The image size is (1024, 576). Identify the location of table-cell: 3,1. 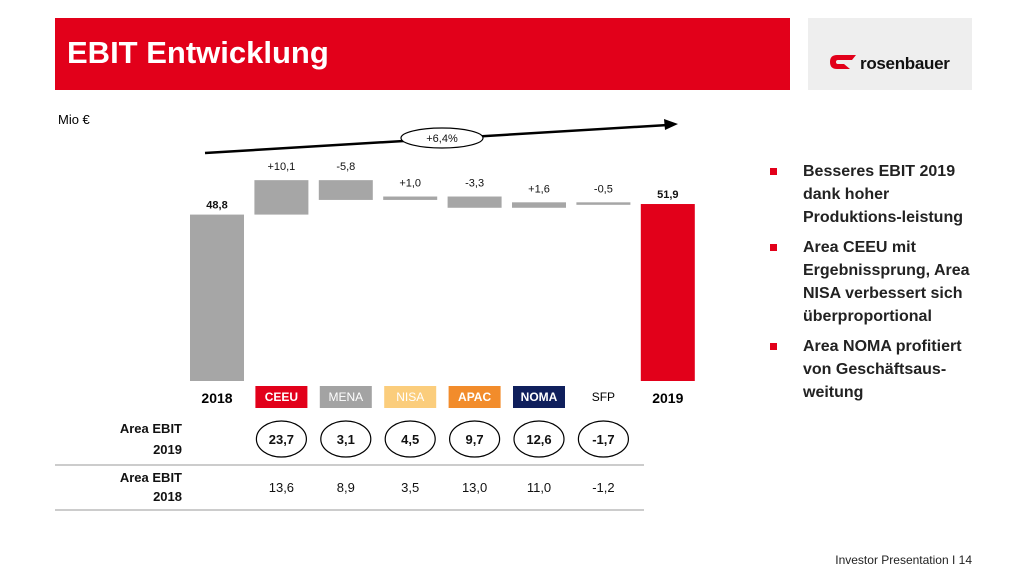
(346, 439).